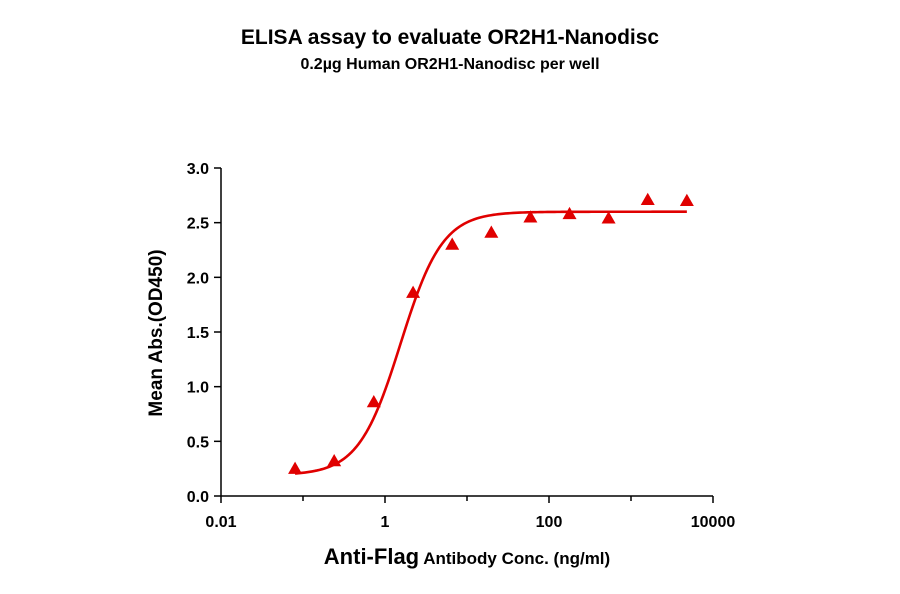 Image resolution: width=900 pixels, height=594 pixels. What do you see at coordinates (385, 522) in the screenshot?
I see `x-tick-label: 1` at bounding box center [385, 522].